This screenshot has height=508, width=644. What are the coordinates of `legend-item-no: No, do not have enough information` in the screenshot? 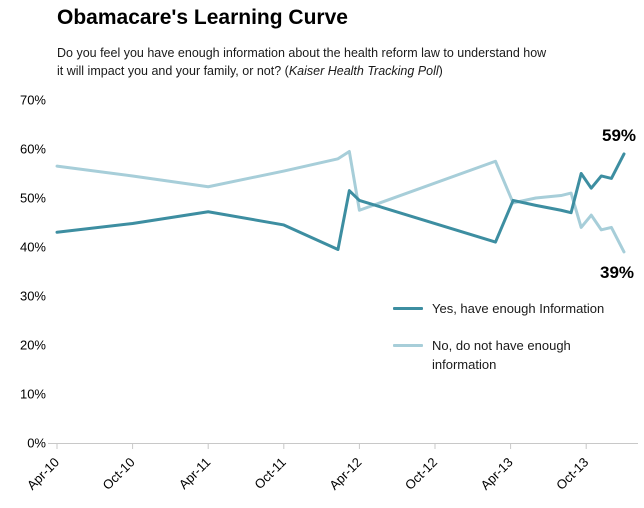 It's located at (500, 356).